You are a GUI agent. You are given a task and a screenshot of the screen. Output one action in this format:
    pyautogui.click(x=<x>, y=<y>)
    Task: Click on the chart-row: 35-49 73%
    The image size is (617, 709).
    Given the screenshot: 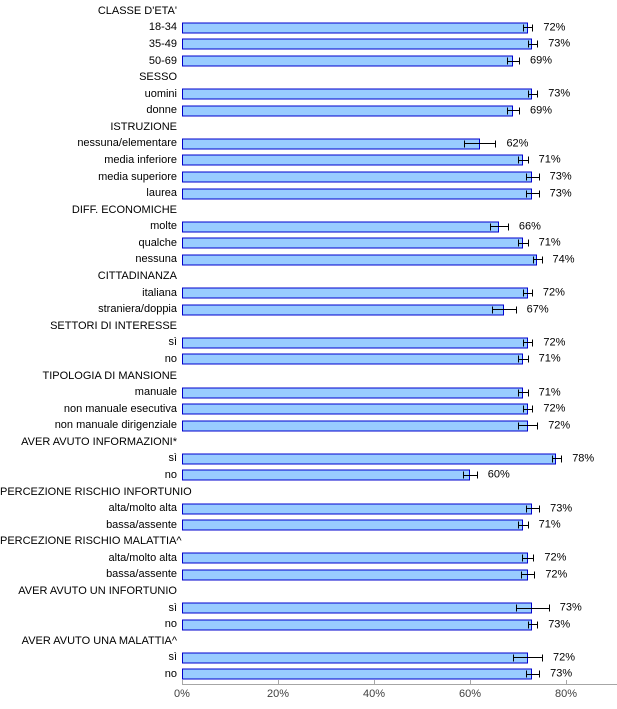 What is the action you would take?
    pyautogui.click(x=308, y=44)
    